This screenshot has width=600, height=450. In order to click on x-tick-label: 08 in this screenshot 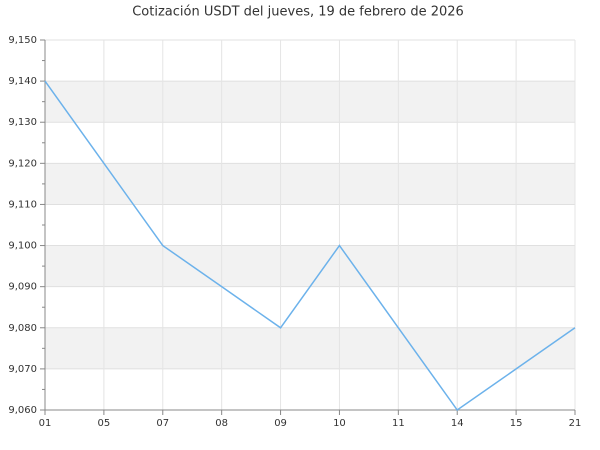, I will do `click(221, 423)`.